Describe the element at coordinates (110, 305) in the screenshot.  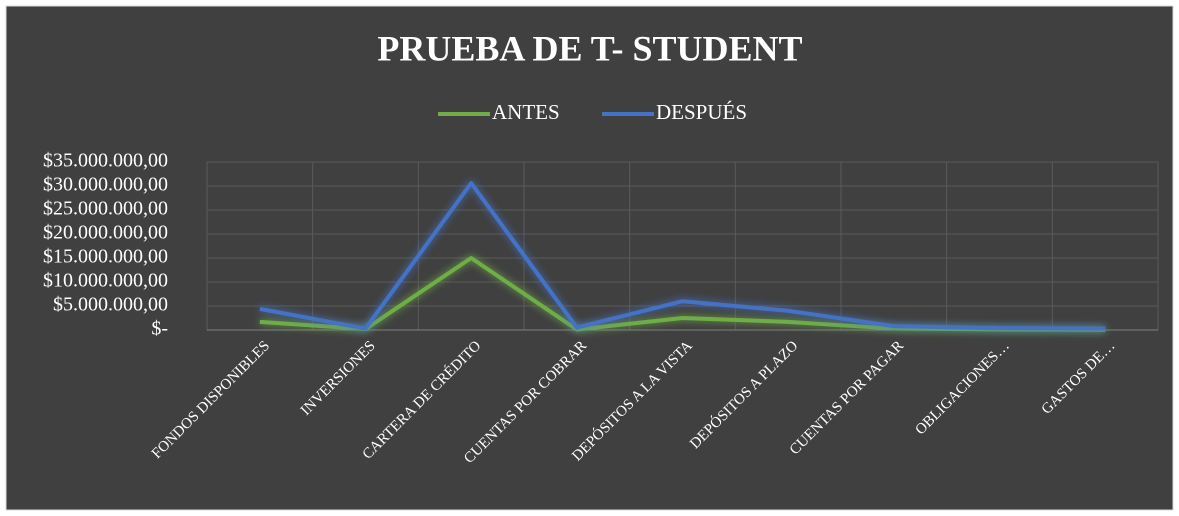
I see `y-tick-label: $5.000.000,00` at that location.